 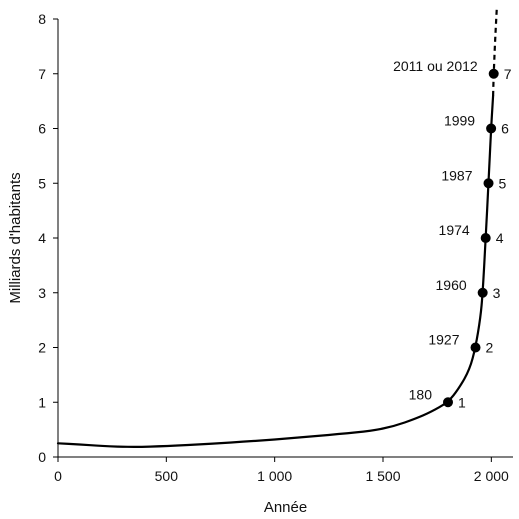 What do you see at coordinates (42, 348) in the screenshot?
I see `y-tick-label: 2` at bounding box center [42, 348].